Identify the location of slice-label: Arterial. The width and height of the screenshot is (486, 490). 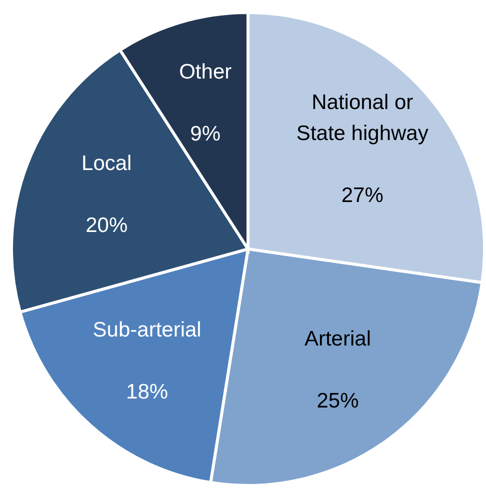
(338, 339).